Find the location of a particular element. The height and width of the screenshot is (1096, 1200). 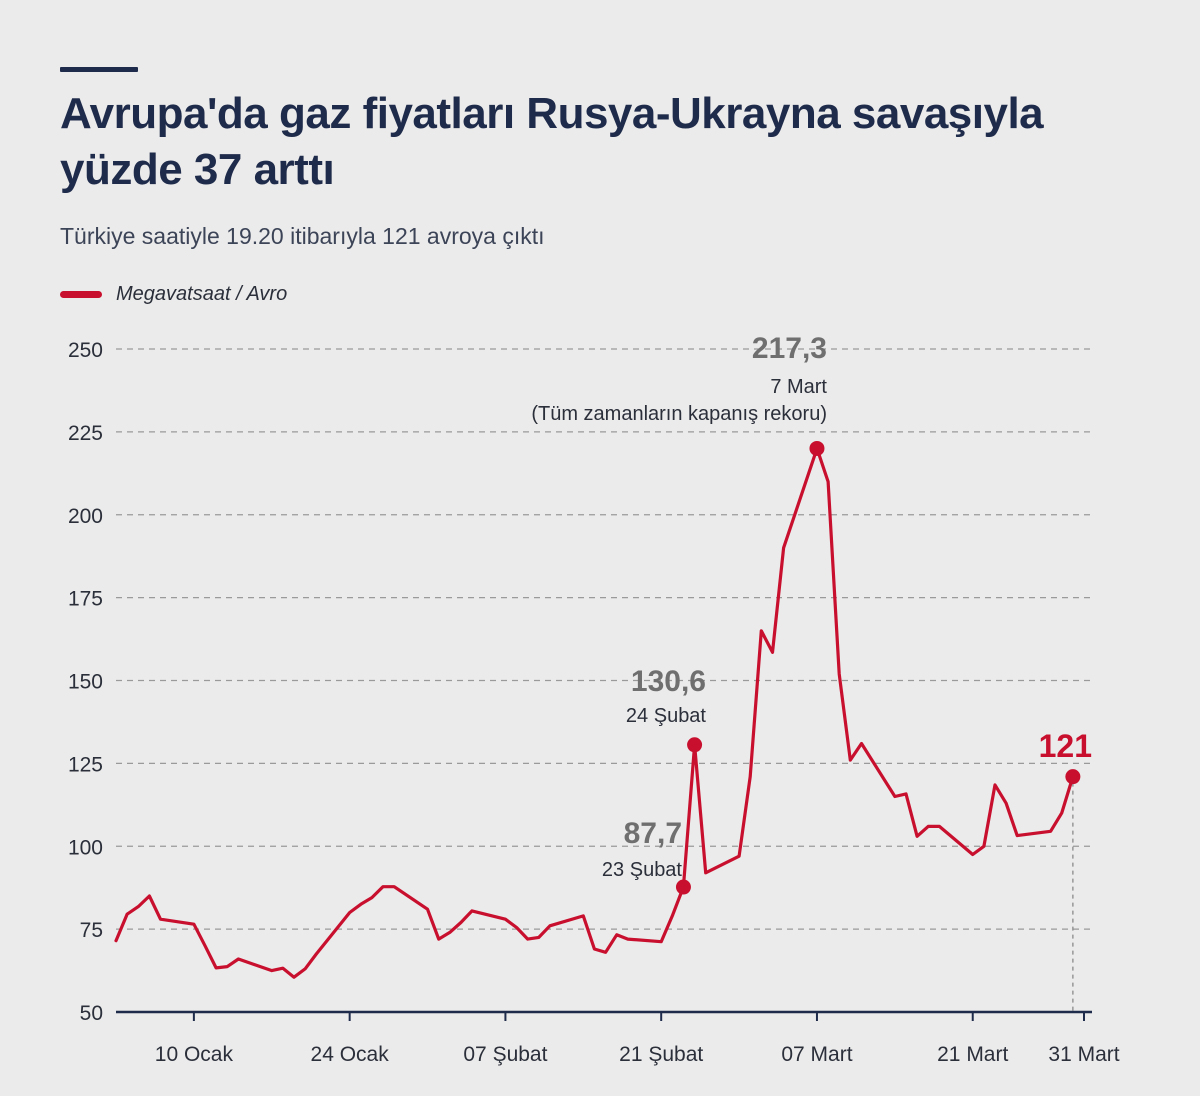

legend-label: Megavatsaat / Avro is located at coordinates (202, 294).